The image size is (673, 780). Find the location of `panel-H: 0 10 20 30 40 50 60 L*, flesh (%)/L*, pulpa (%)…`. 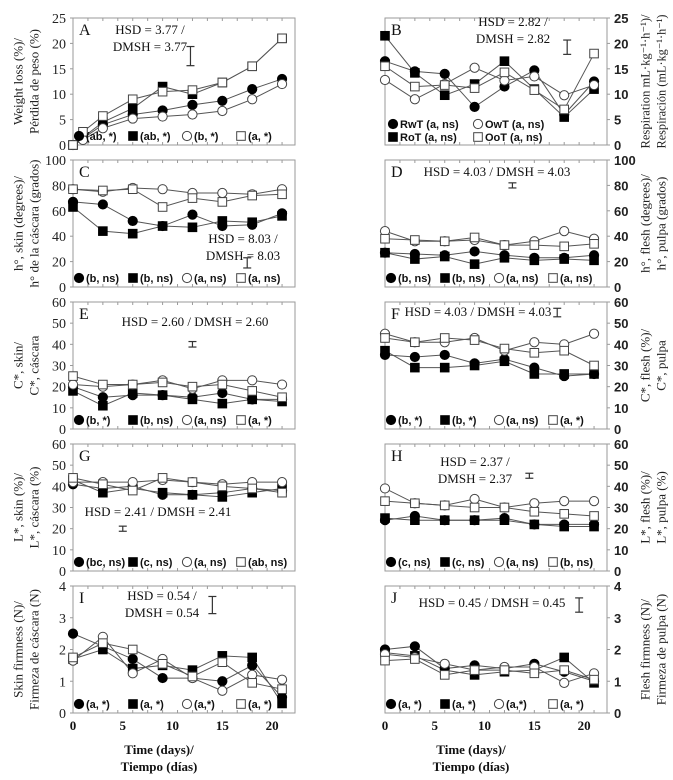

panel-H: 0 10 20 30 40 50 60 L*, flesh (%)/L*, pulpa (%)… is located at coordinates (524, 508).